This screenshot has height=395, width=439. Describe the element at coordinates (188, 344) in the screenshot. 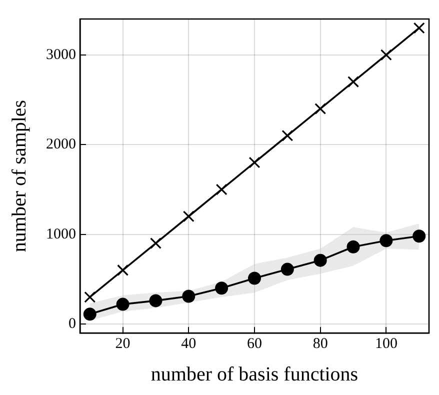

I see `x-tick-label: 40` at that location.